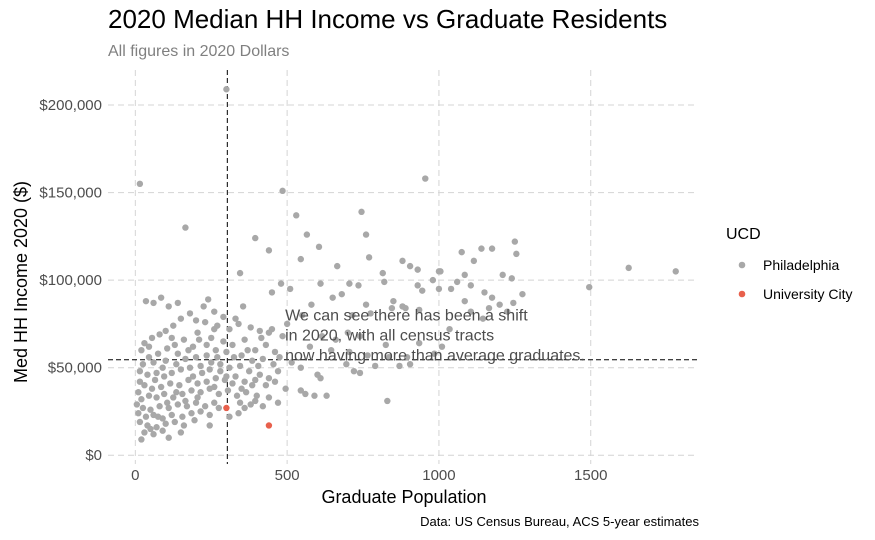 Image resolution: width=875 pixels, height=540 pixels. What do you see at coordinates (742, 294) in the screenshot?
I see `legend-swatch` at bounding box center [742, 294].